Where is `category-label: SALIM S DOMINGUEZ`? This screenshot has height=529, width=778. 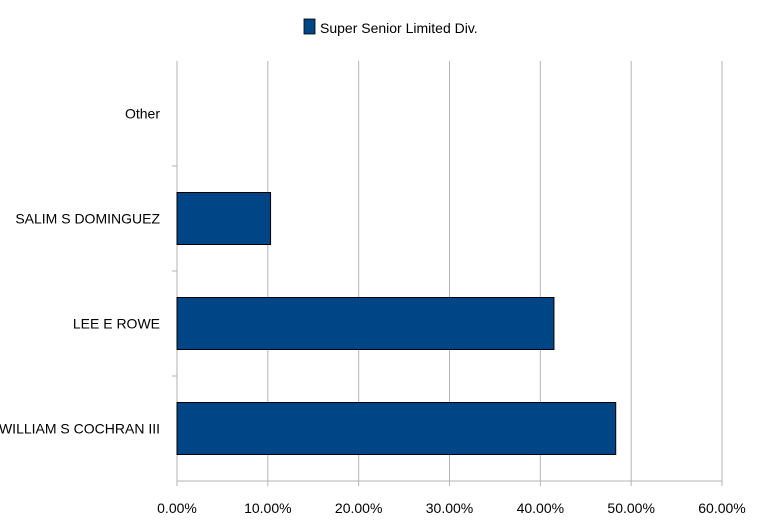
category-label: SALIM S DOMINGUEZ is located at coordinates (87, 219).